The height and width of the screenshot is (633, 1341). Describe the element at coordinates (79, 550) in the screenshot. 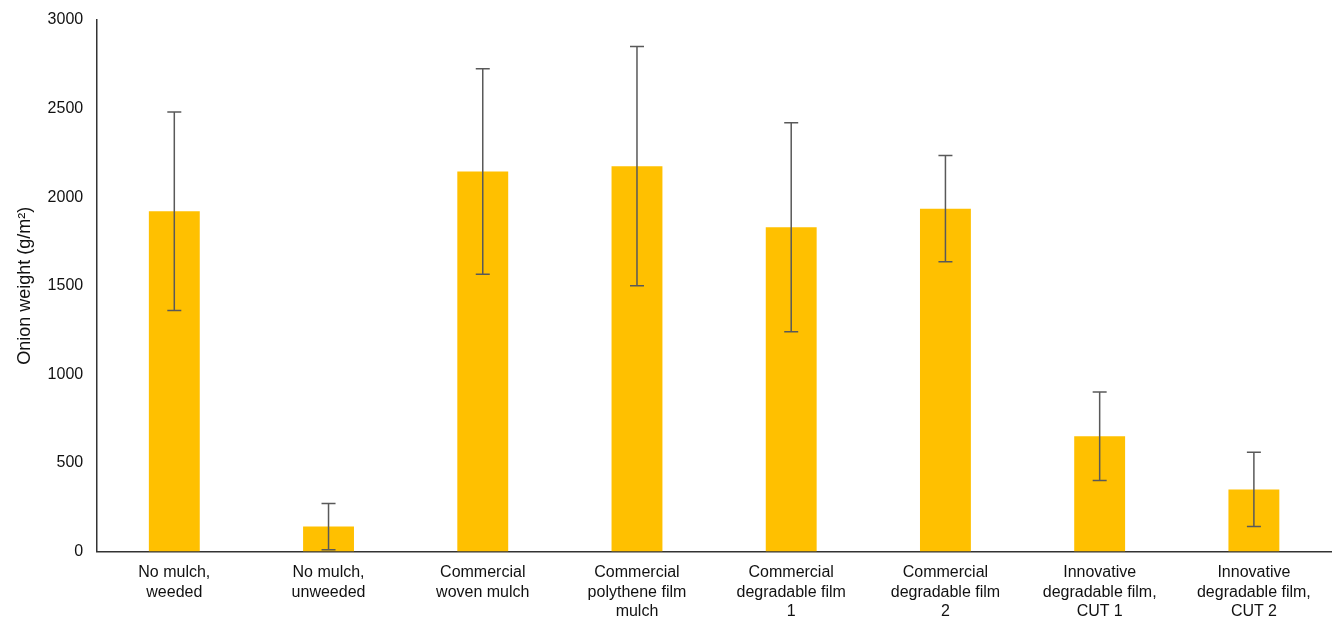

I see `y-tick-label: 0` at that location.